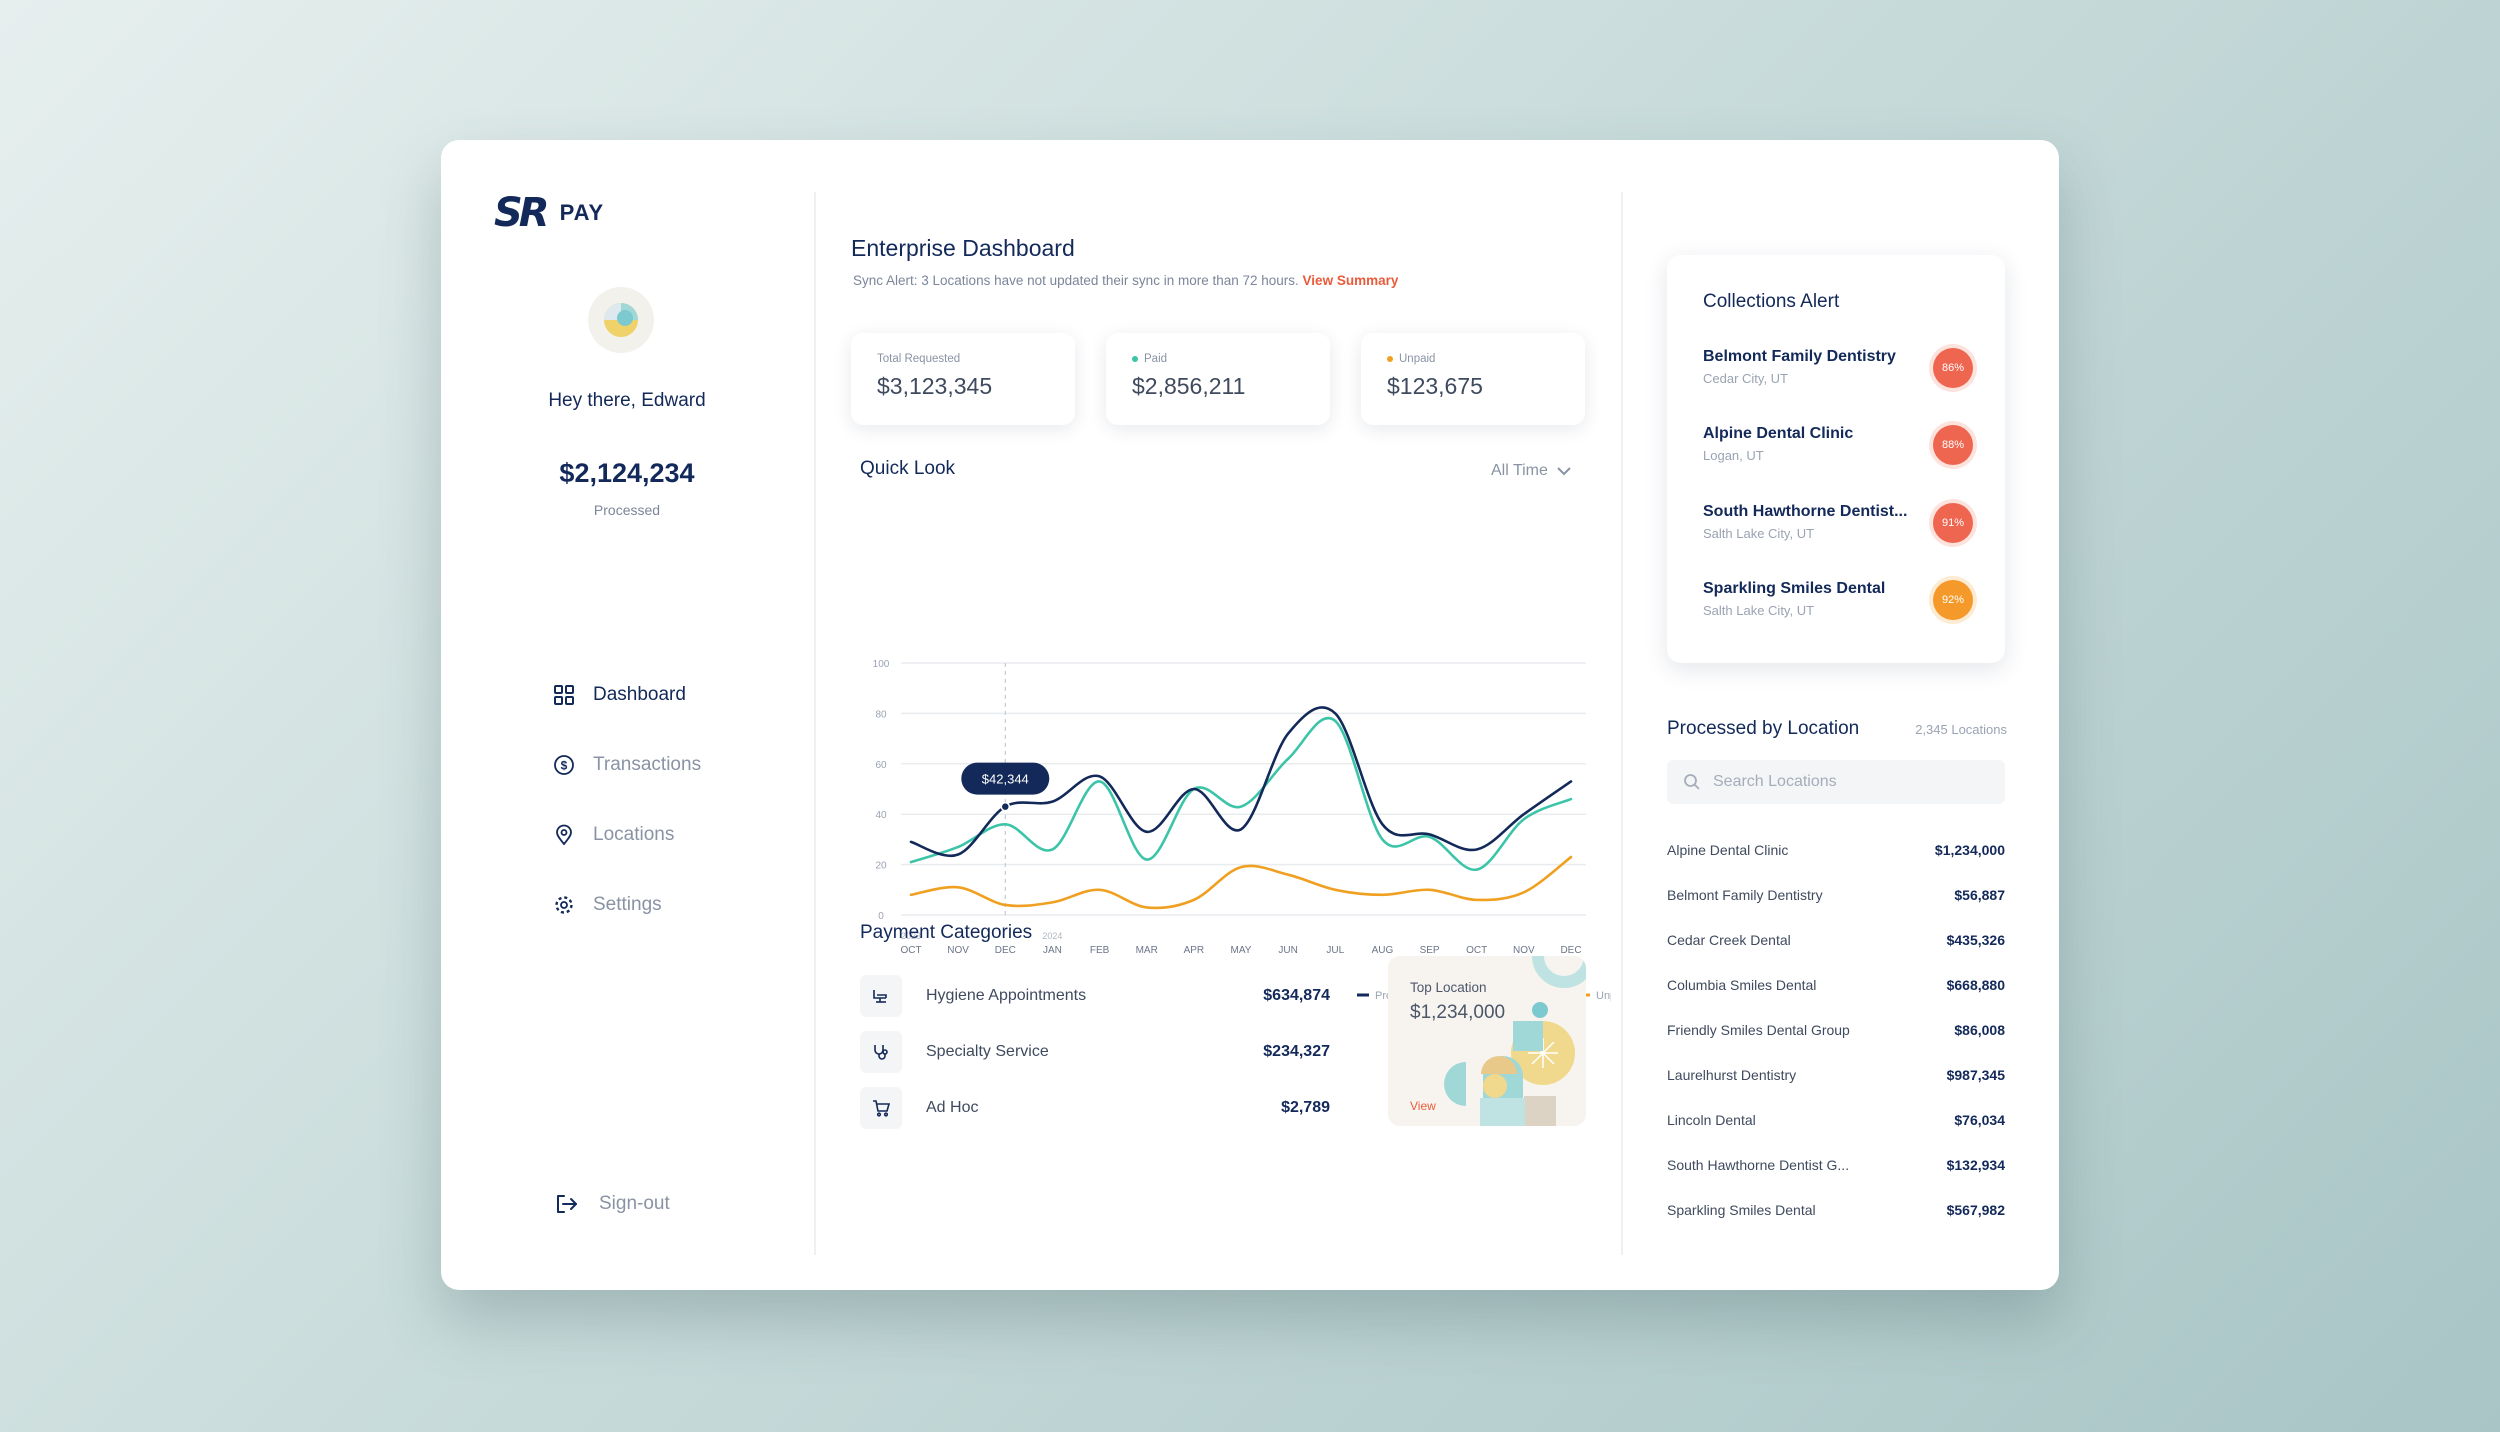  Describe the element at coordinates (1979, 895) in the screenshot. I see `location-amount: $56,887` at that location.